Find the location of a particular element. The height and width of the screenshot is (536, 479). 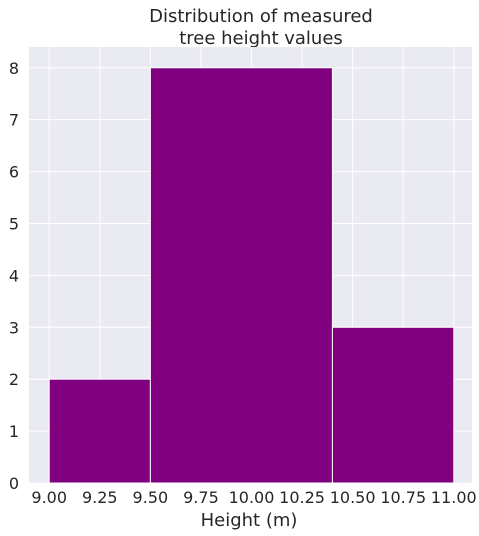

chart-title-line-1: Distribution of measured is located at coordinates (261, 16).